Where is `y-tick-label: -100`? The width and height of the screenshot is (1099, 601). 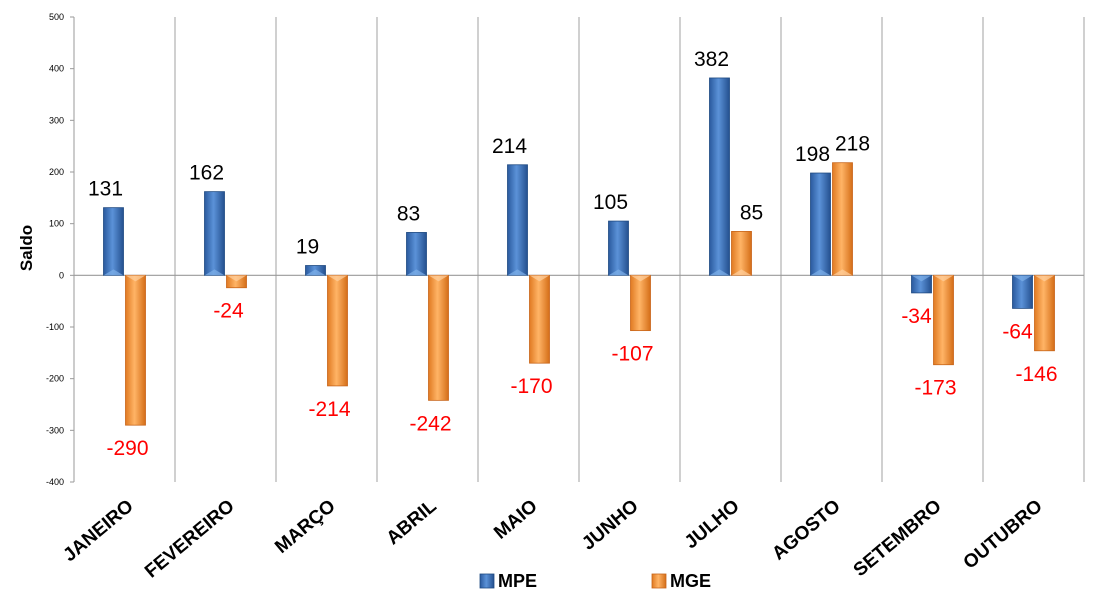
y-tick-label: -100 is located at coordinates (55, 327).